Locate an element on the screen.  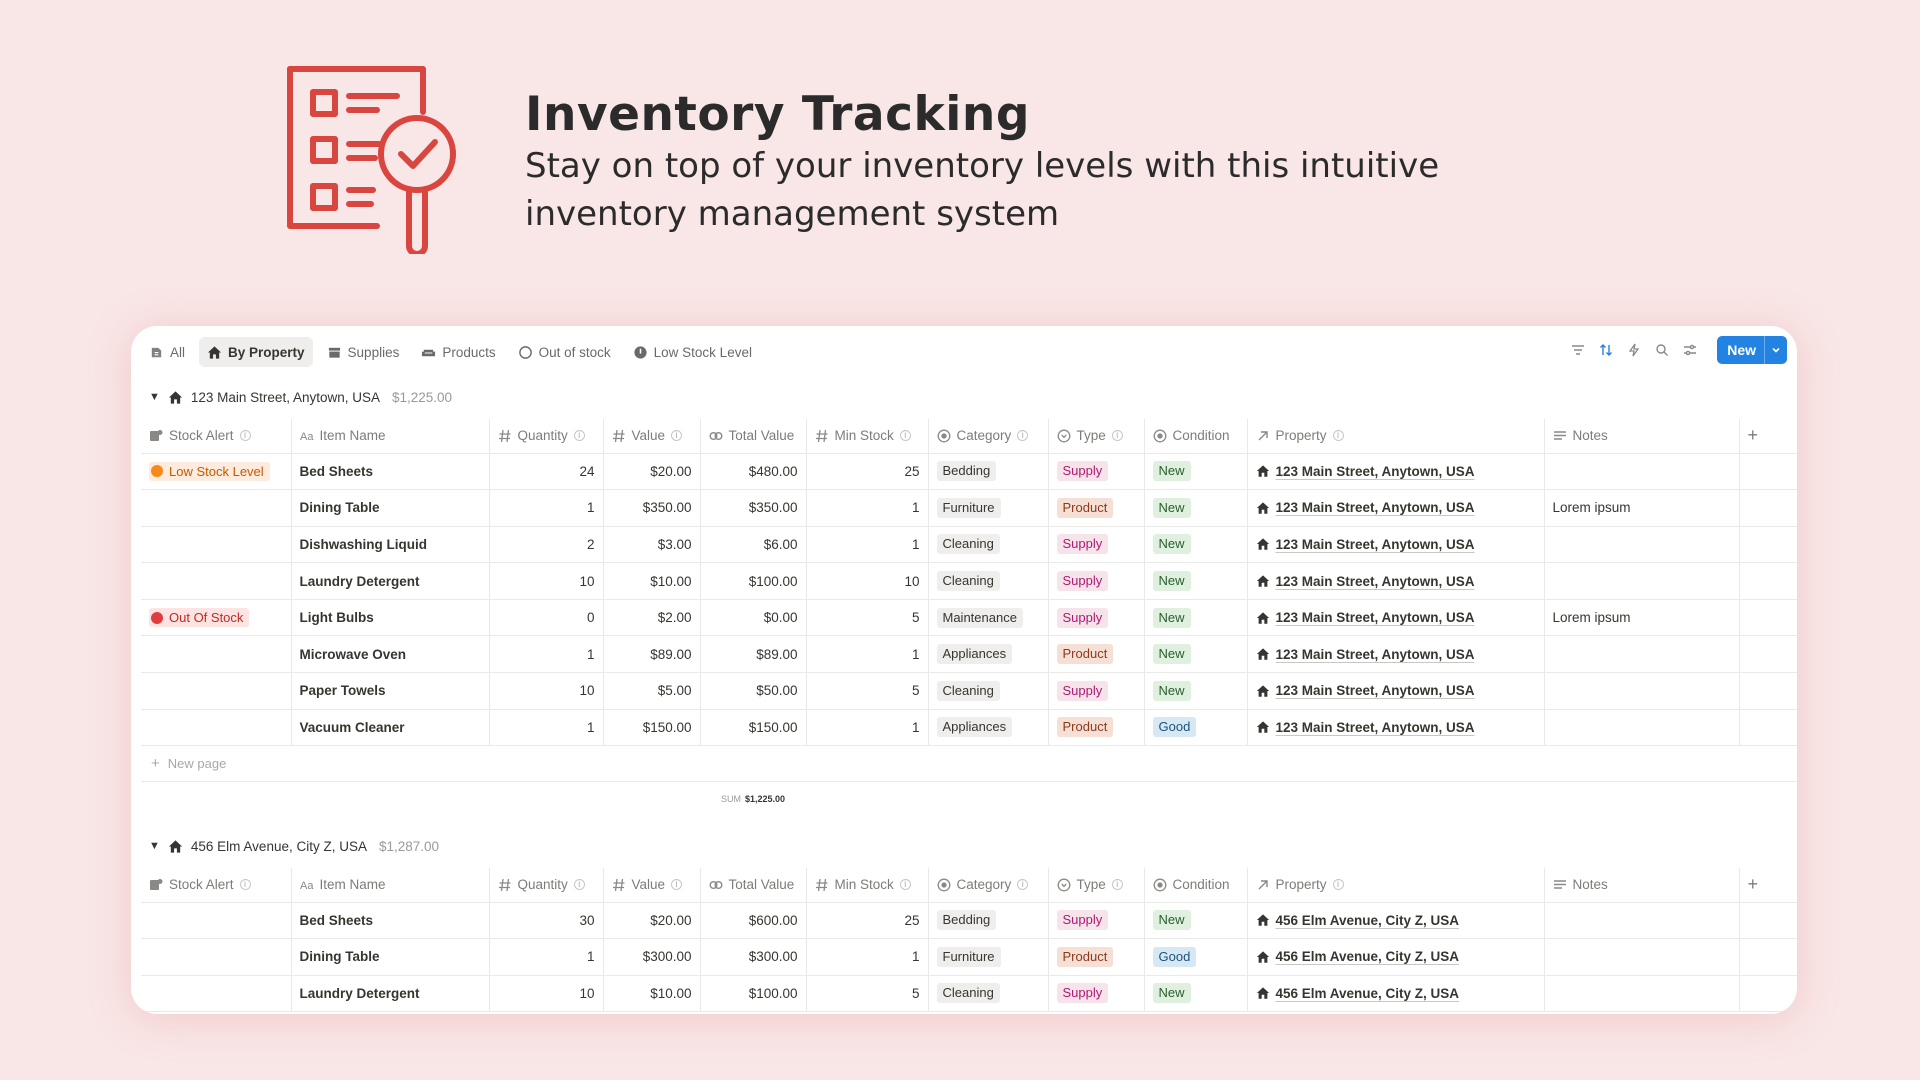
cell-category: Maintenance is located at coordinates (988, 618).